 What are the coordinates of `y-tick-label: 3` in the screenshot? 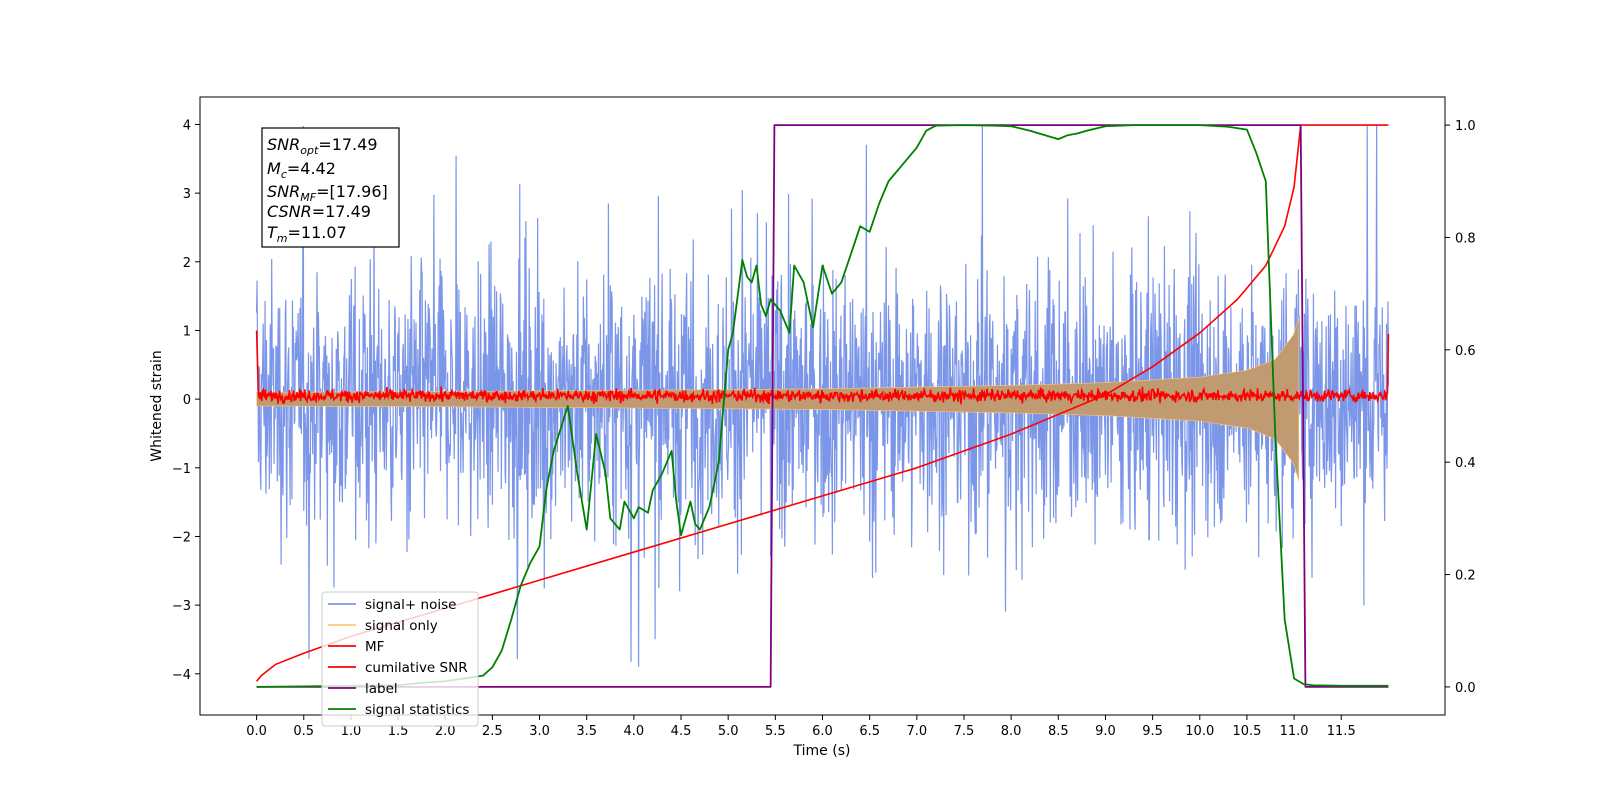 It's located at (187, 194).